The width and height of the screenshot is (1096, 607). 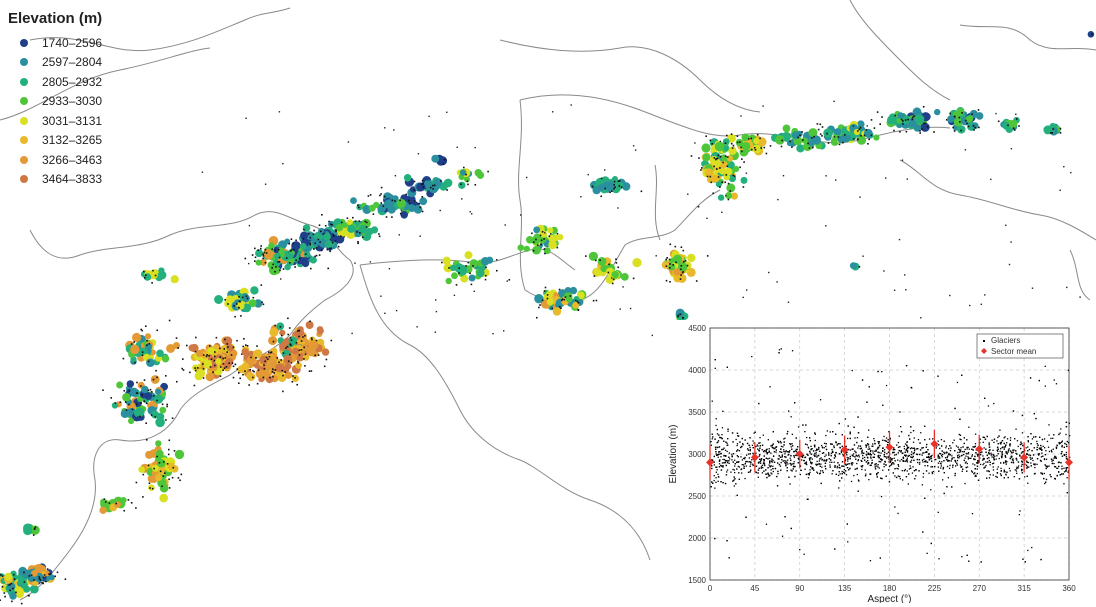 What do you see at coordinates (697, 496) in the screenshot?
I see `y-tick-label: 2500` at bounding box center [697, 496].